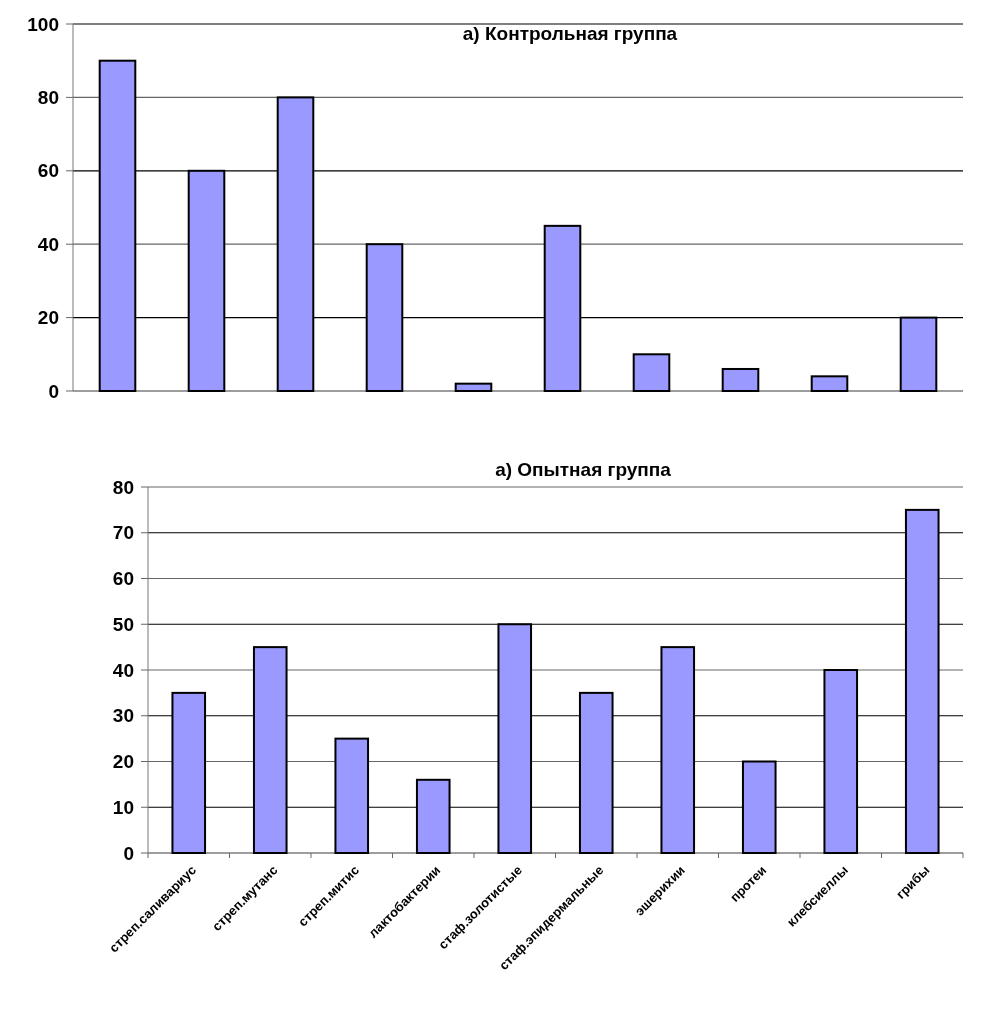  Describe the element at coordinates (583, 469) in the screenshot. I see `chart-title: а) Опытная группа` at that location.